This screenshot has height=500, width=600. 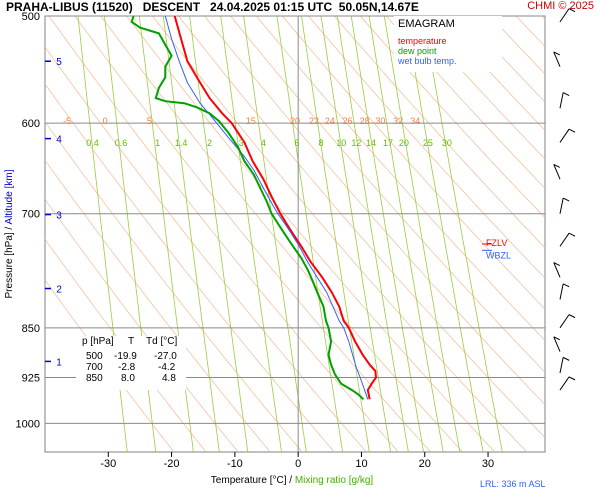 What do you see at coordinates (235, 464) in the screenshot?
I see `x-tick-label: -10` at bounding box center [235, 464].